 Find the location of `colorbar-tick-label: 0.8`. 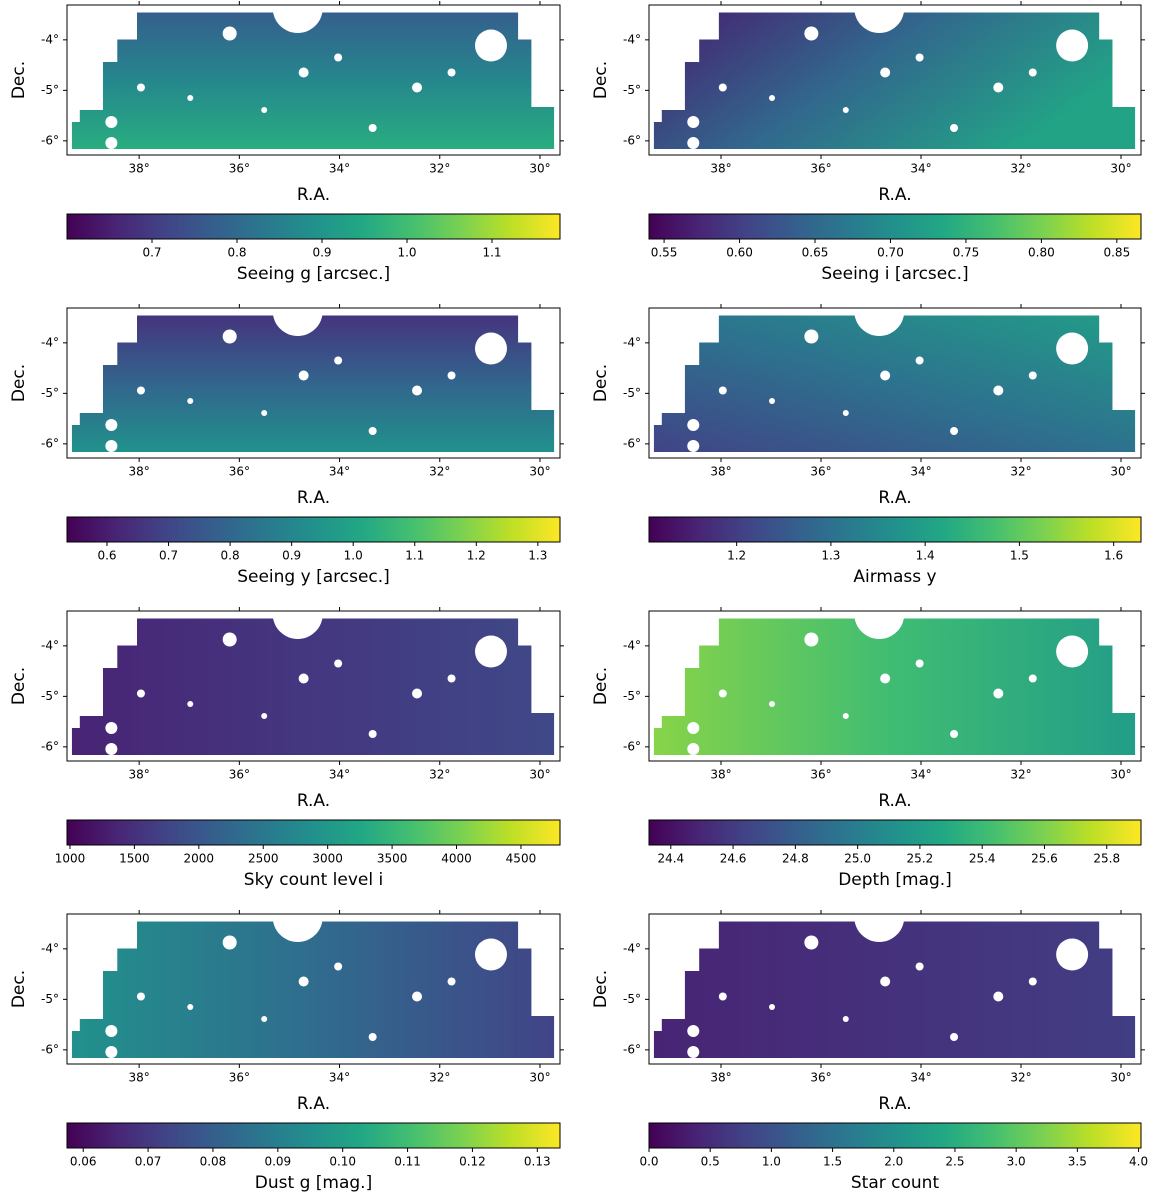

colorbar-tick-label: 0.8 is located at coordinates (230, 556).